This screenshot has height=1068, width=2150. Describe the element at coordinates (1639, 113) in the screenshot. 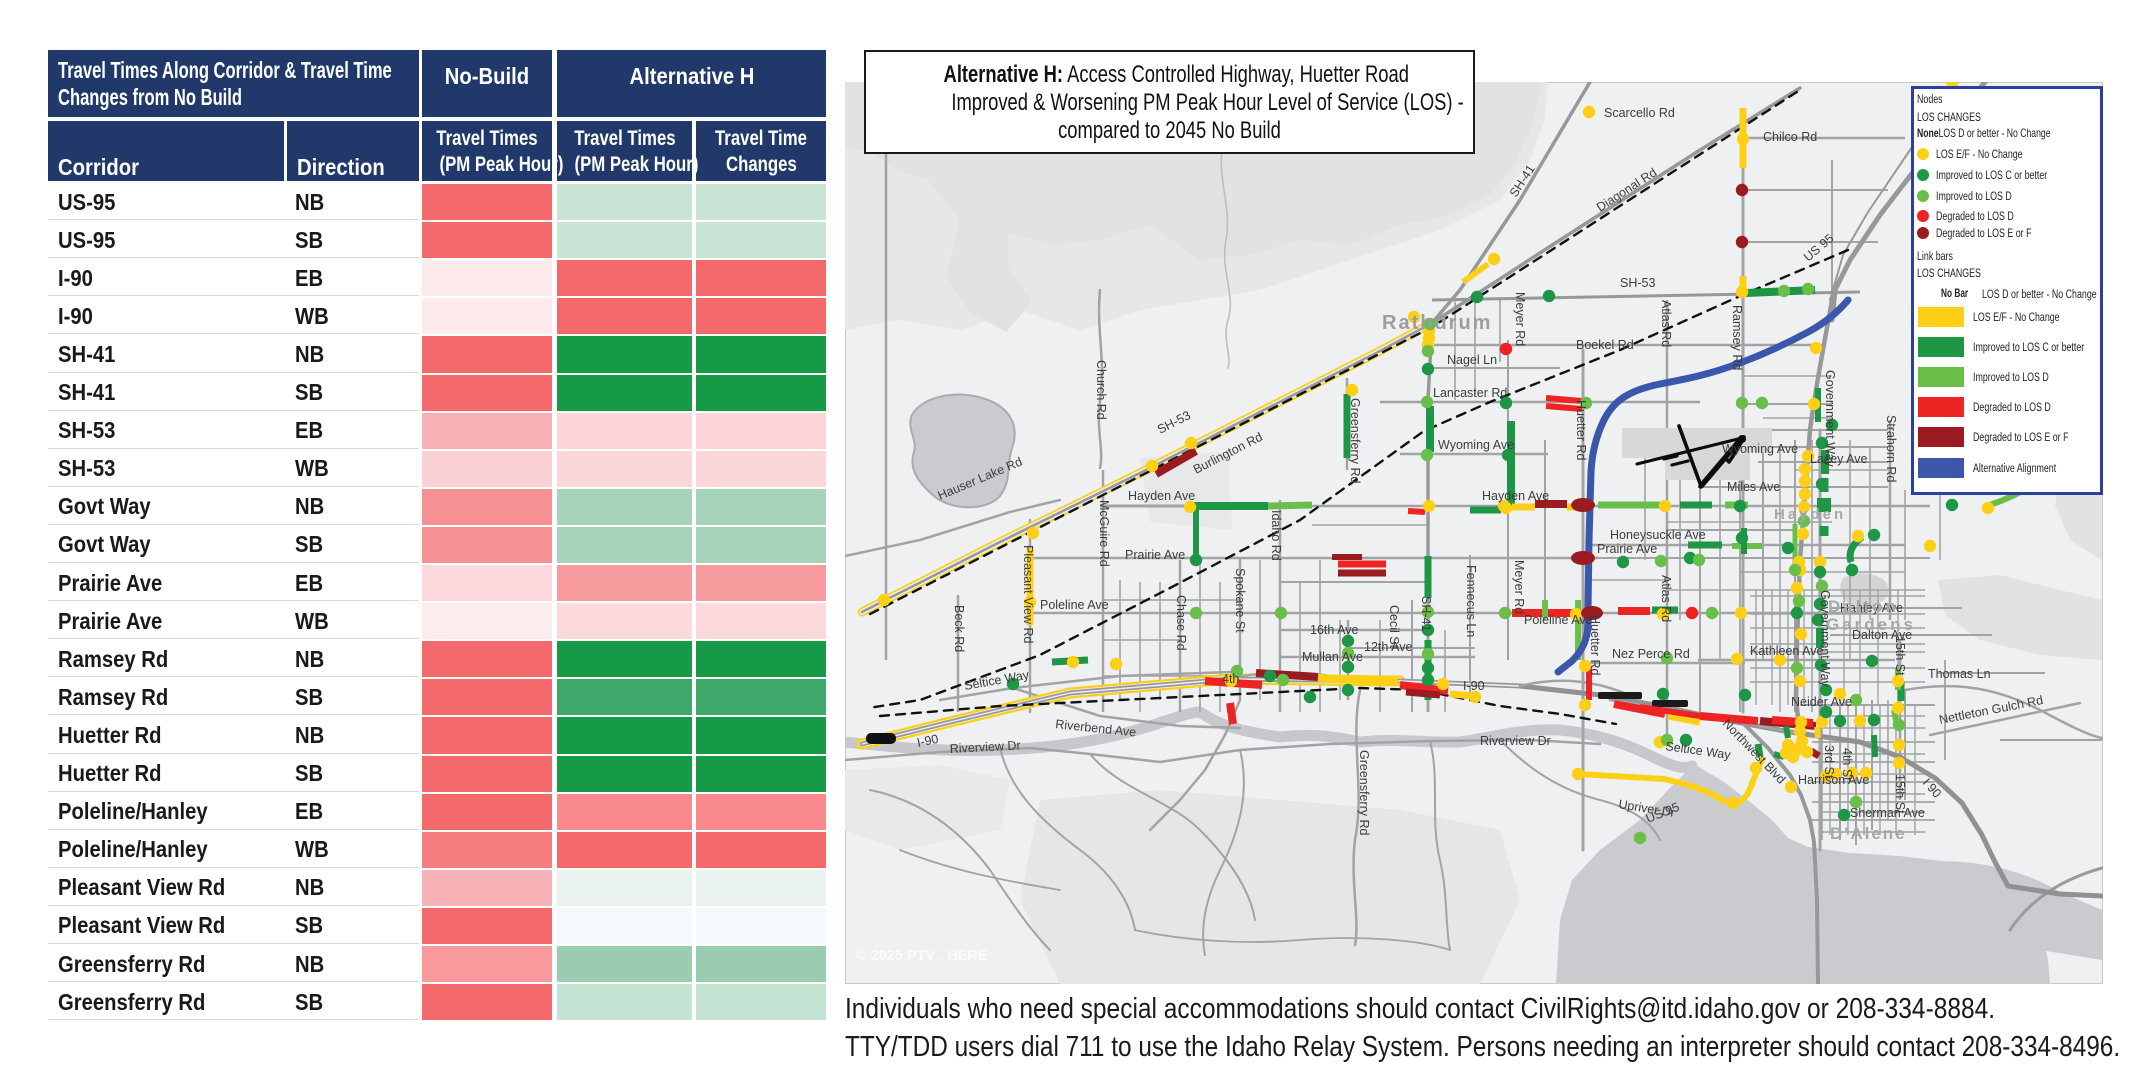

I see `svg-text: Scarcello Rd` at that location.